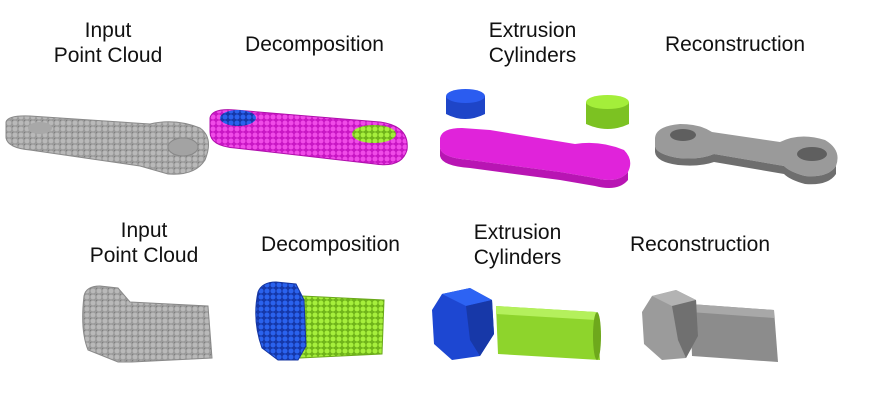 The image size is (869, 400). I want to click on r1-decomposition-caption: Decomposition, so click(314, 44).